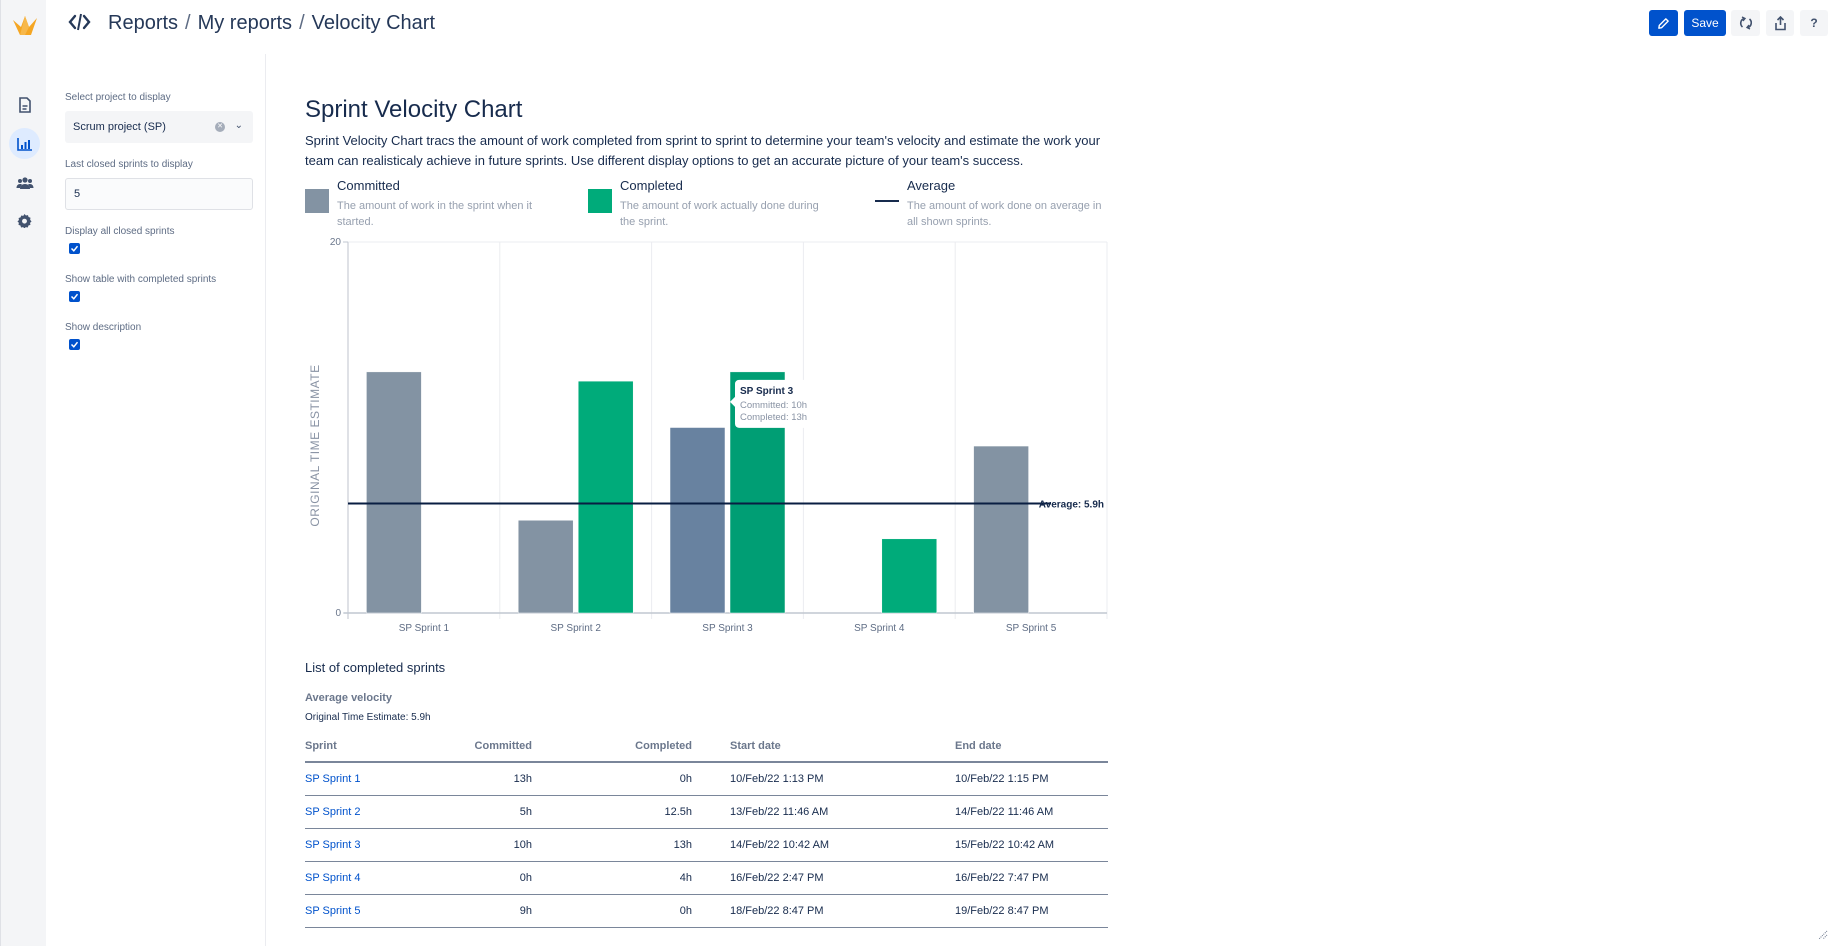 The image size is (1836, 946). Describe the element at coordinates (23, 473) in the screenshot. I see `app-rail` at that location.